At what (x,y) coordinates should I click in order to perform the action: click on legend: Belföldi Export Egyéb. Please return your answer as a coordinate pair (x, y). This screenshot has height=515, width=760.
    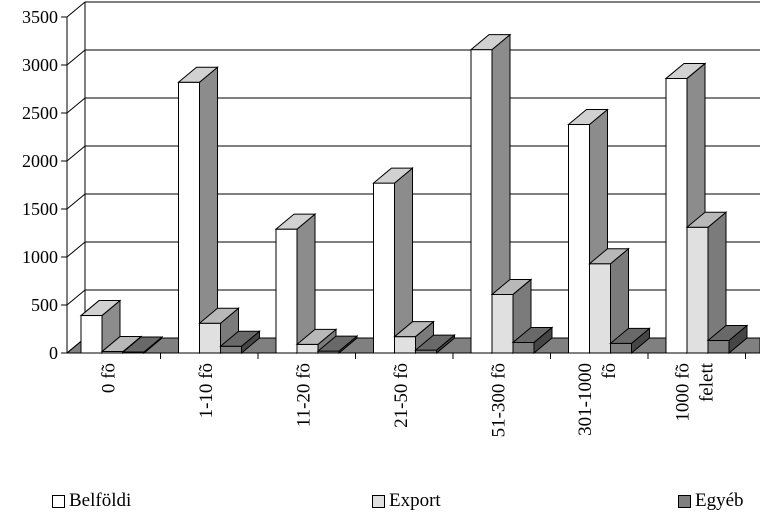
    Looking at the image, I should click on (380, 502).